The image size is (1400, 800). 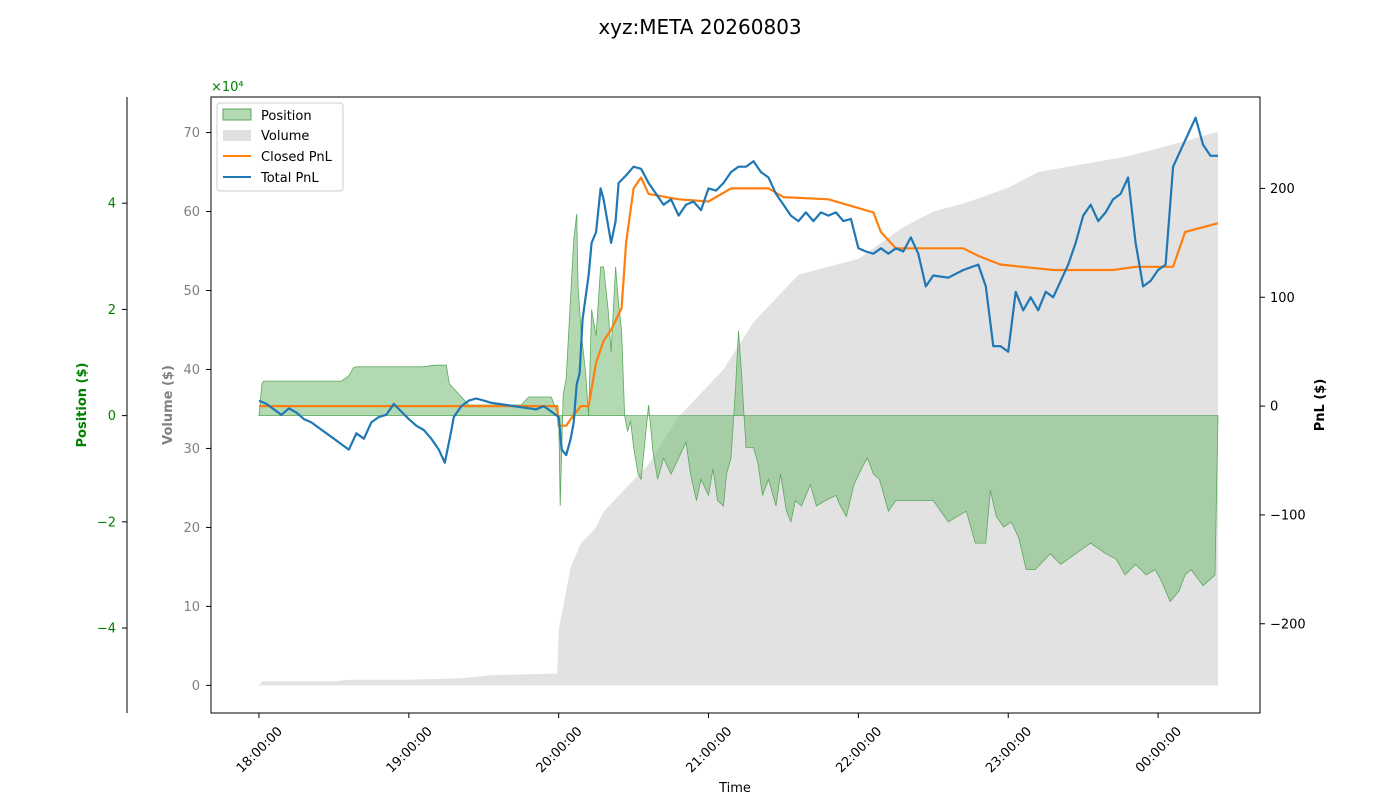 I want to click on time-tick-label: 21:00:00, so click(x=709, y=750).